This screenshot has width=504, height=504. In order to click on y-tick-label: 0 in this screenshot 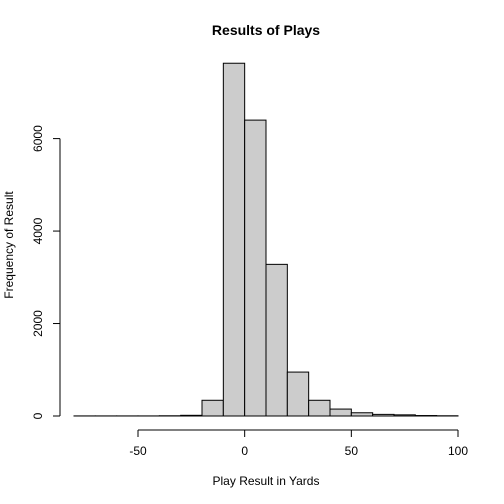, I will do `click(38, 415)`.